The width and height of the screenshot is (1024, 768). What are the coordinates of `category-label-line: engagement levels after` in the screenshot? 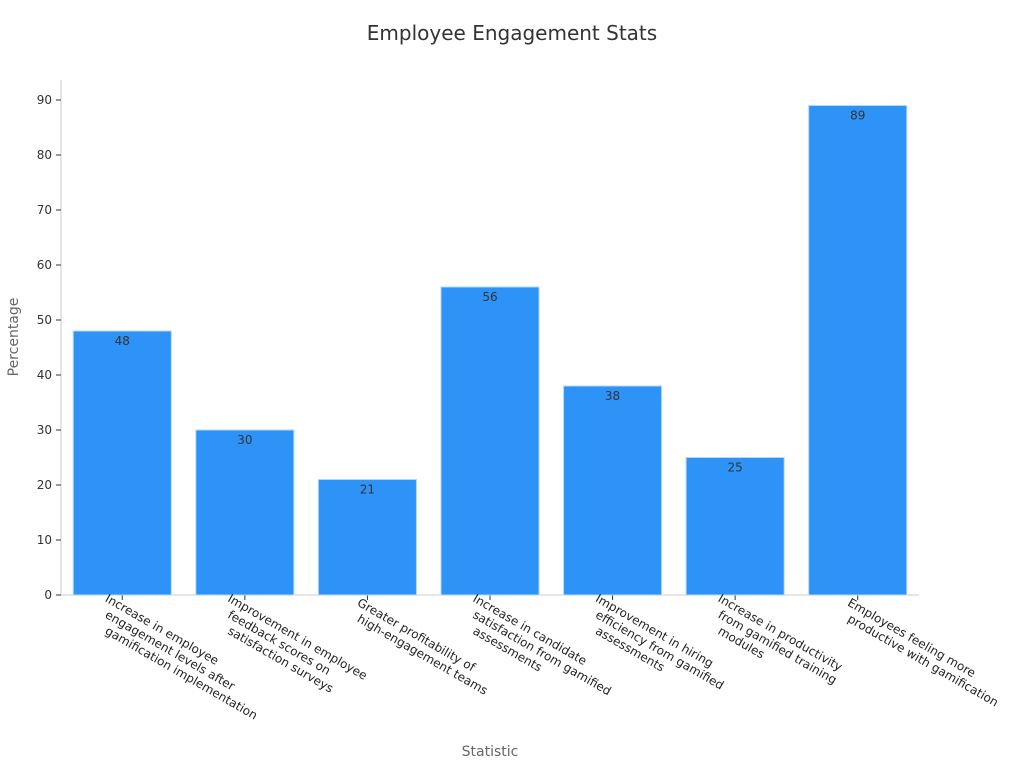 It's located at (170, 651).